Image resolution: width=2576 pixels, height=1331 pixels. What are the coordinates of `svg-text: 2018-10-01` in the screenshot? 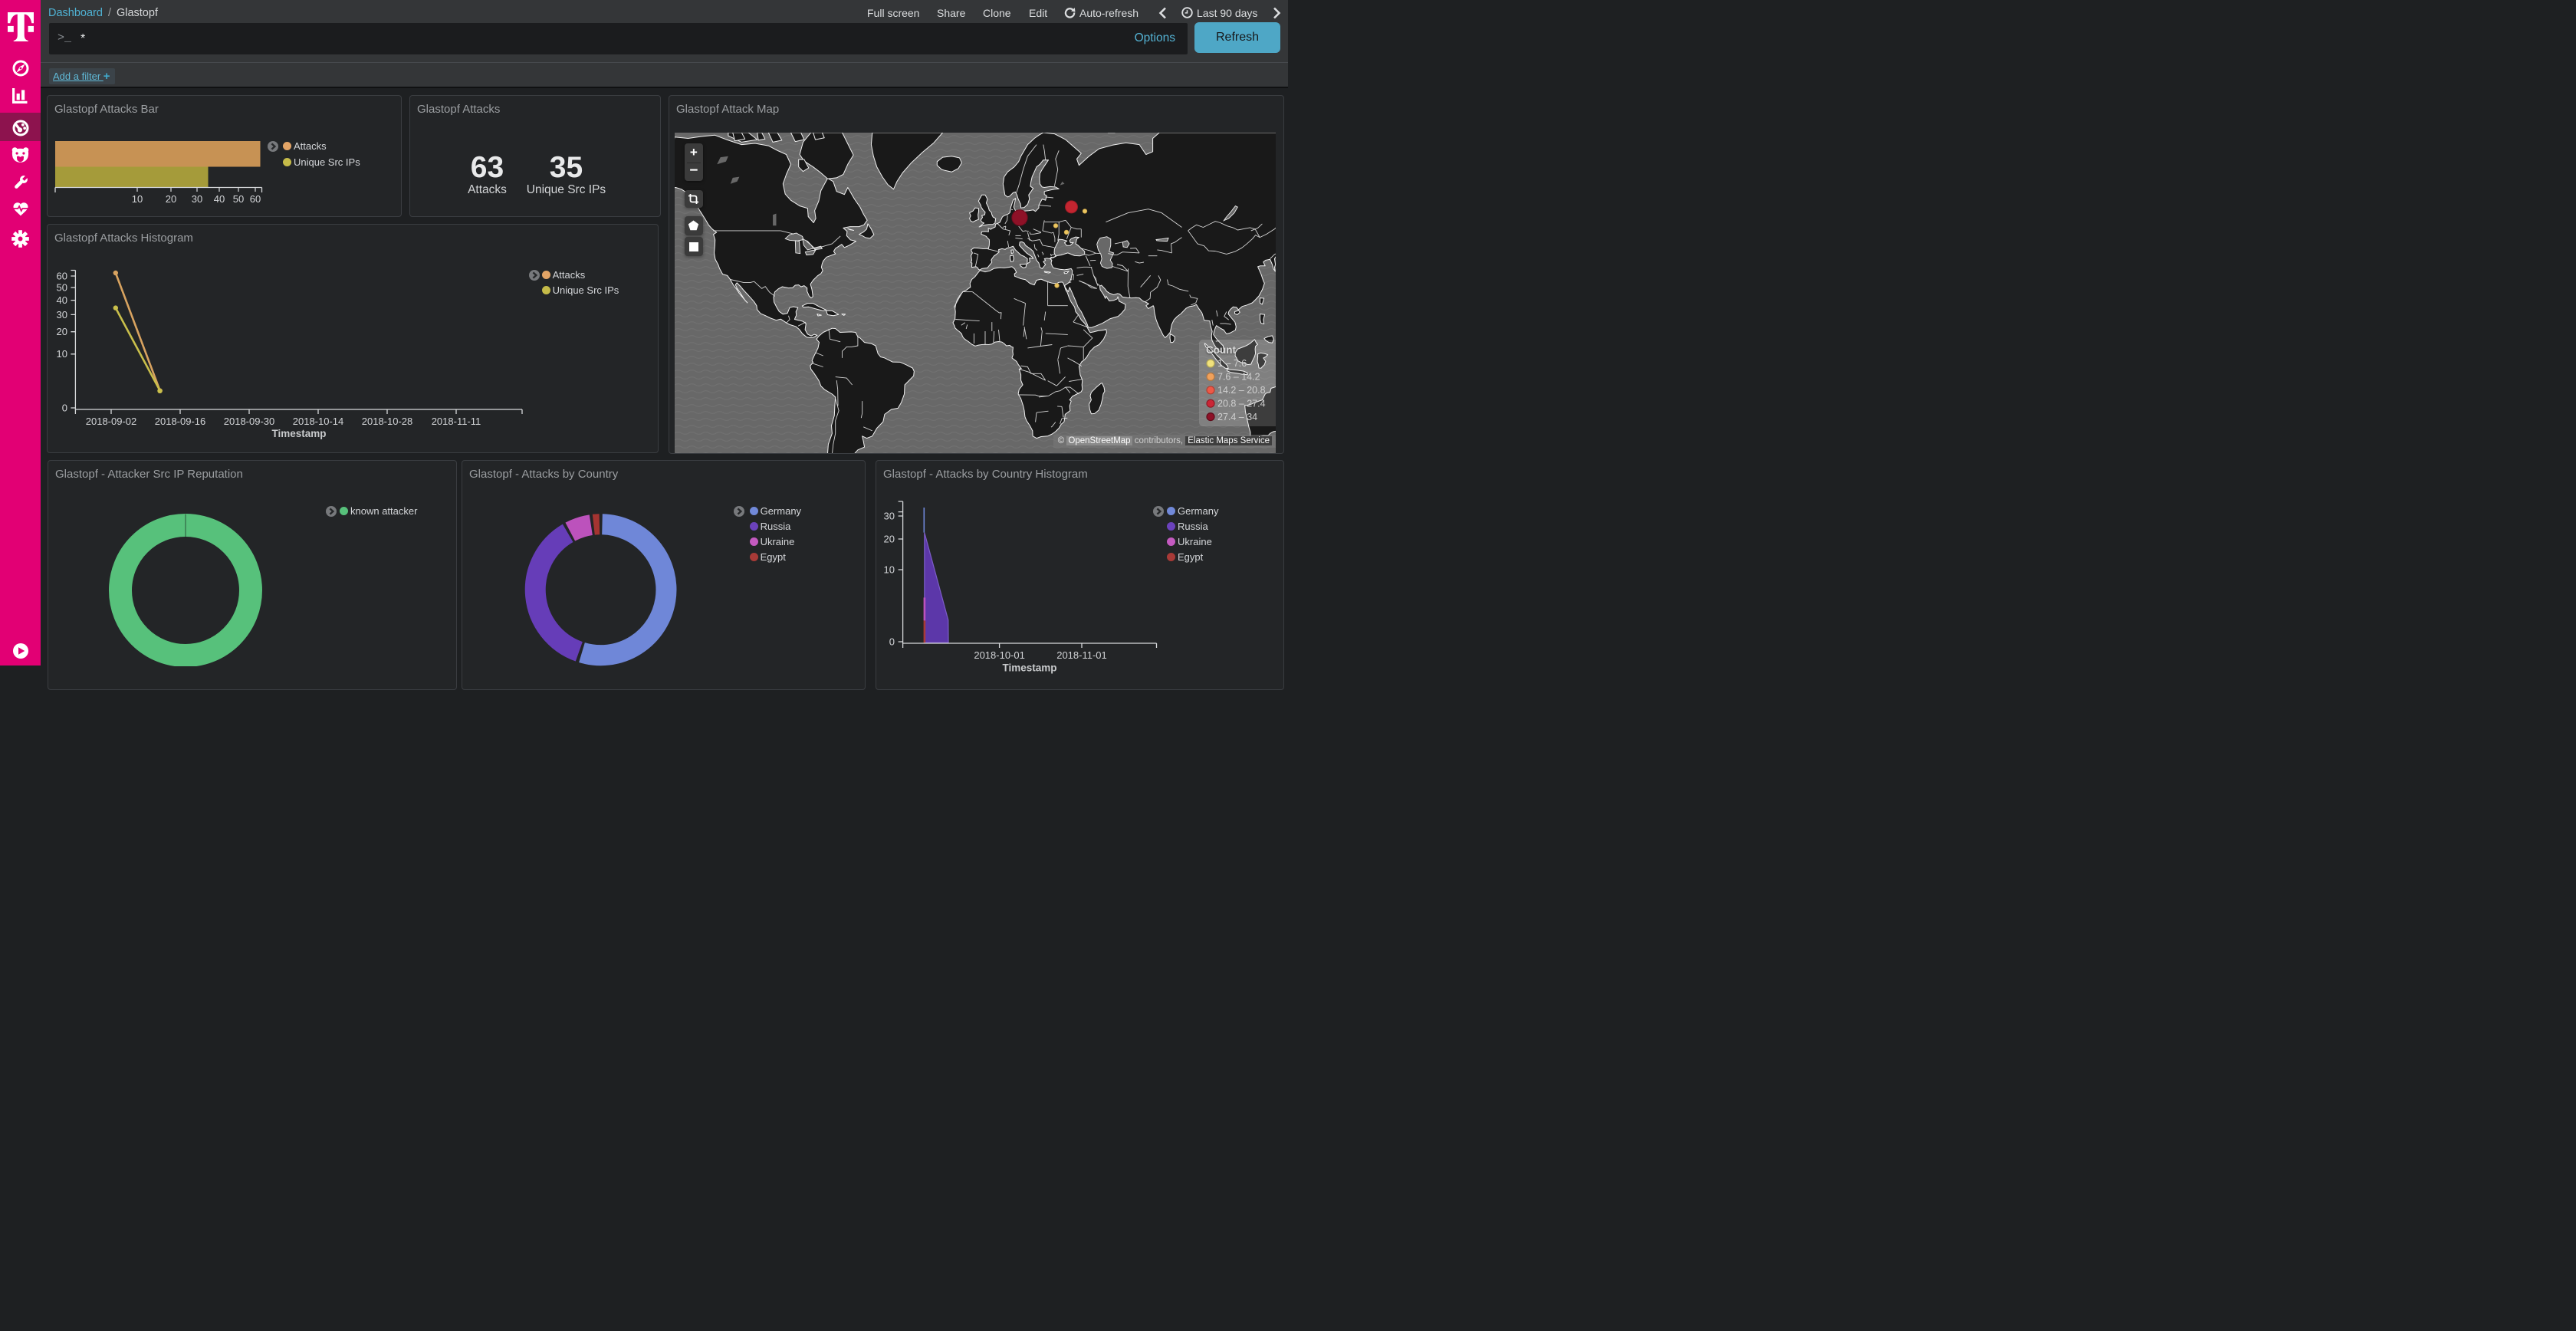 It's located at (999, 655).